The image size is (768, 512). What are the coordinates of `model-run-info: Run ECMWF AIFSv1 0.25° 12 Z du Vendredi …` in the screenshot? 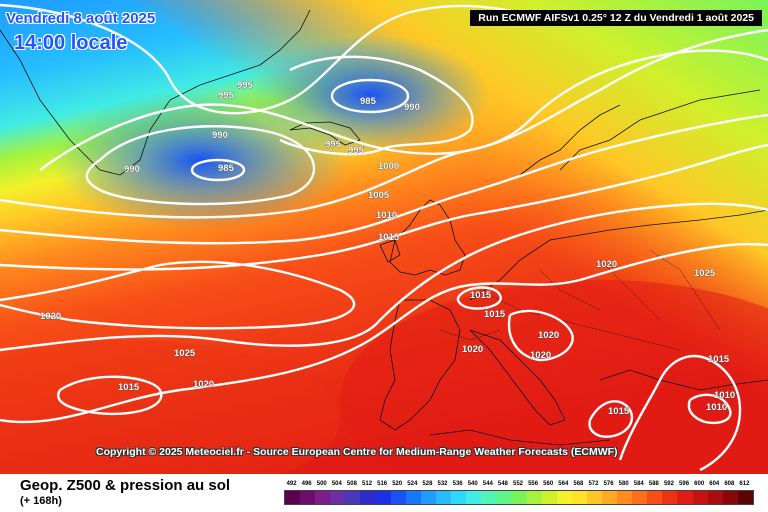 It's located at (616, 18).